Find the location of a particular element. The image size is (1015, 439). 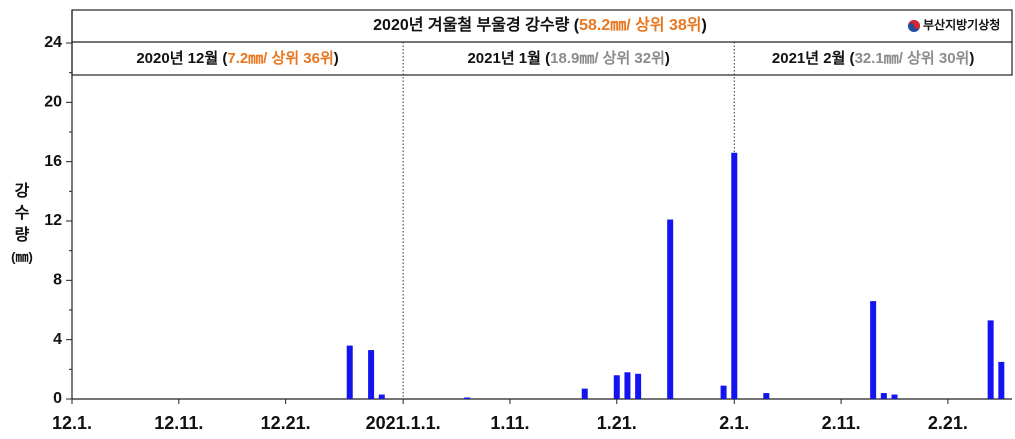

y-axis-label: 강 is located at coordinates (22, 191).